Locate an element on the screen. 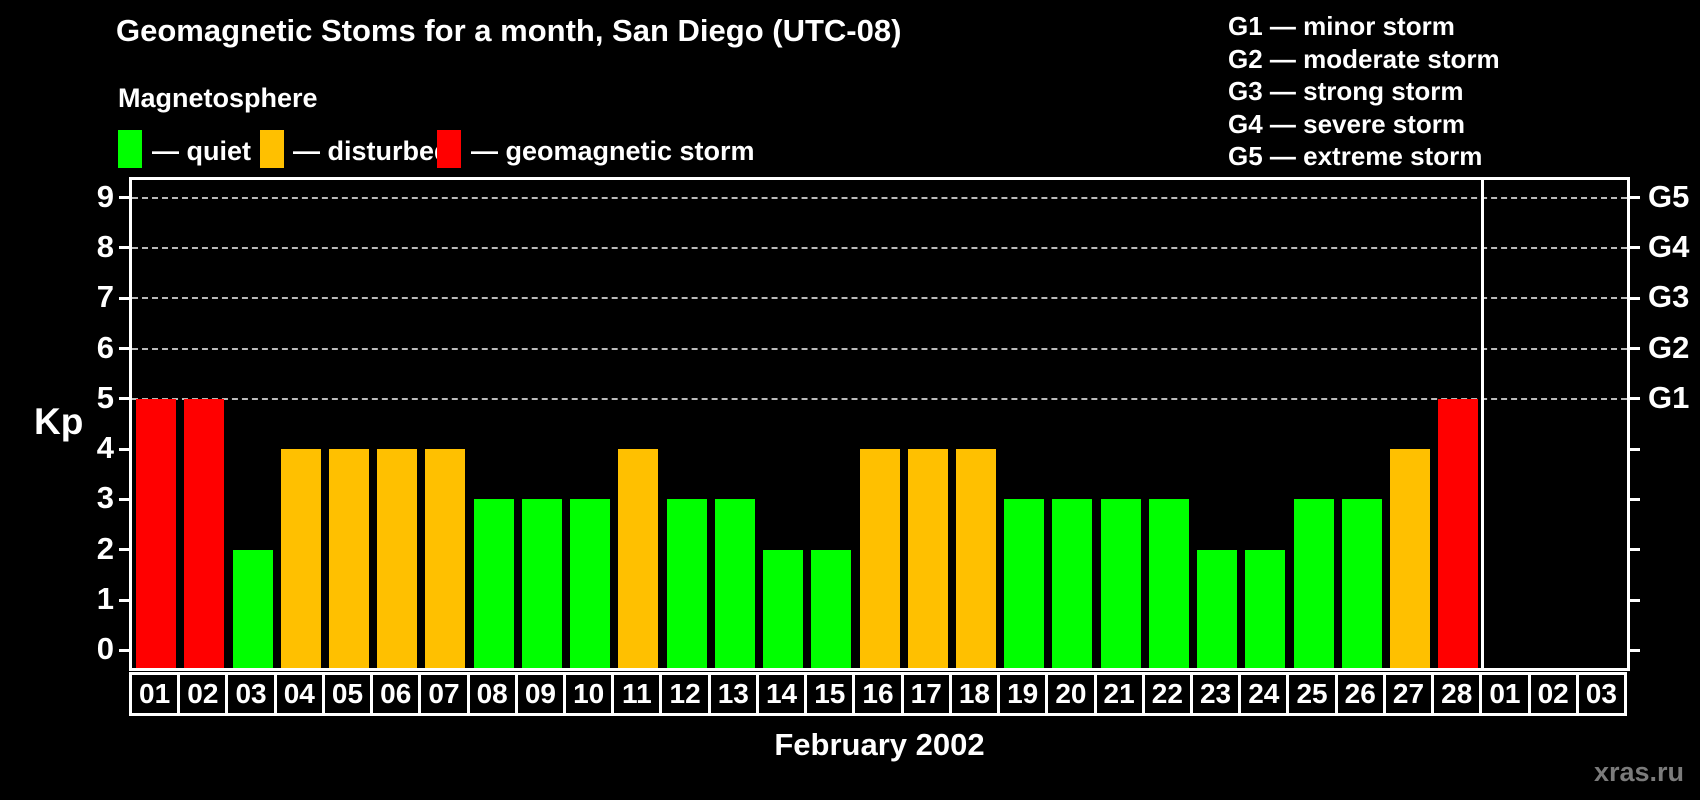  legend-heading: Magnetosphere is located at coordinates (218, 98).